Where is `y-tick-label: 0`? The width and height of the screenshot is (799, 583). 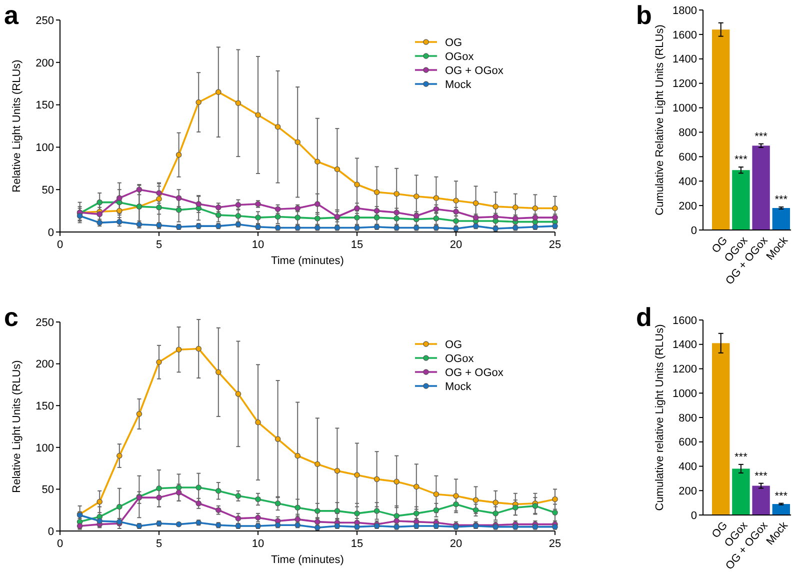 y-tick-label: 0 is located at coordinates (693, 230).